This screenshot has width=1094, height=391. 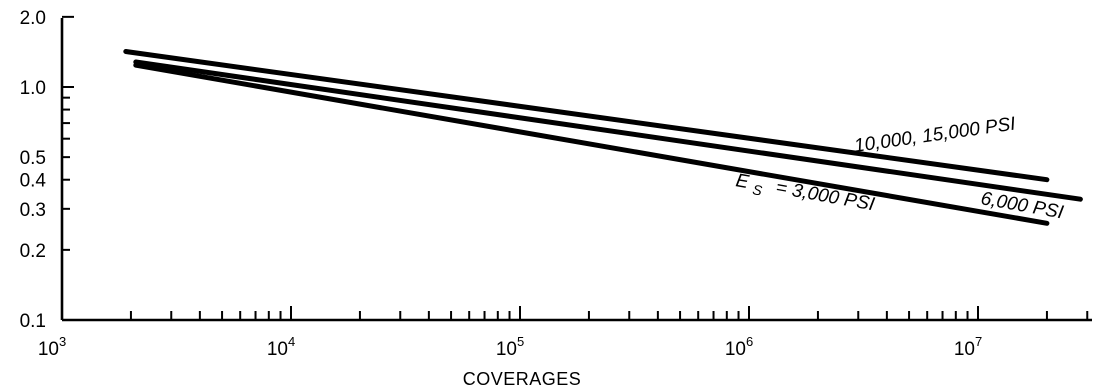 I want to click on y-tick-labels: 2.0 1.0 0.50.4 0.3 0.2 0.1, so click(x=33, y=170).